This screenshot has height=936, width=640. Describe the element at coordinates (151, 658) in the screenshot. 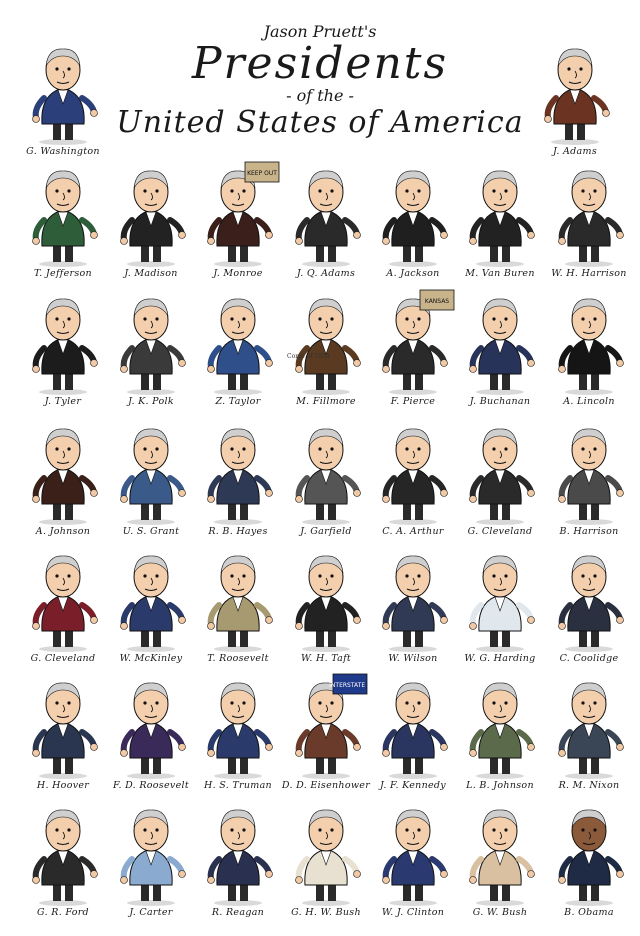

I see `president-name: W. McKinley` at that location.